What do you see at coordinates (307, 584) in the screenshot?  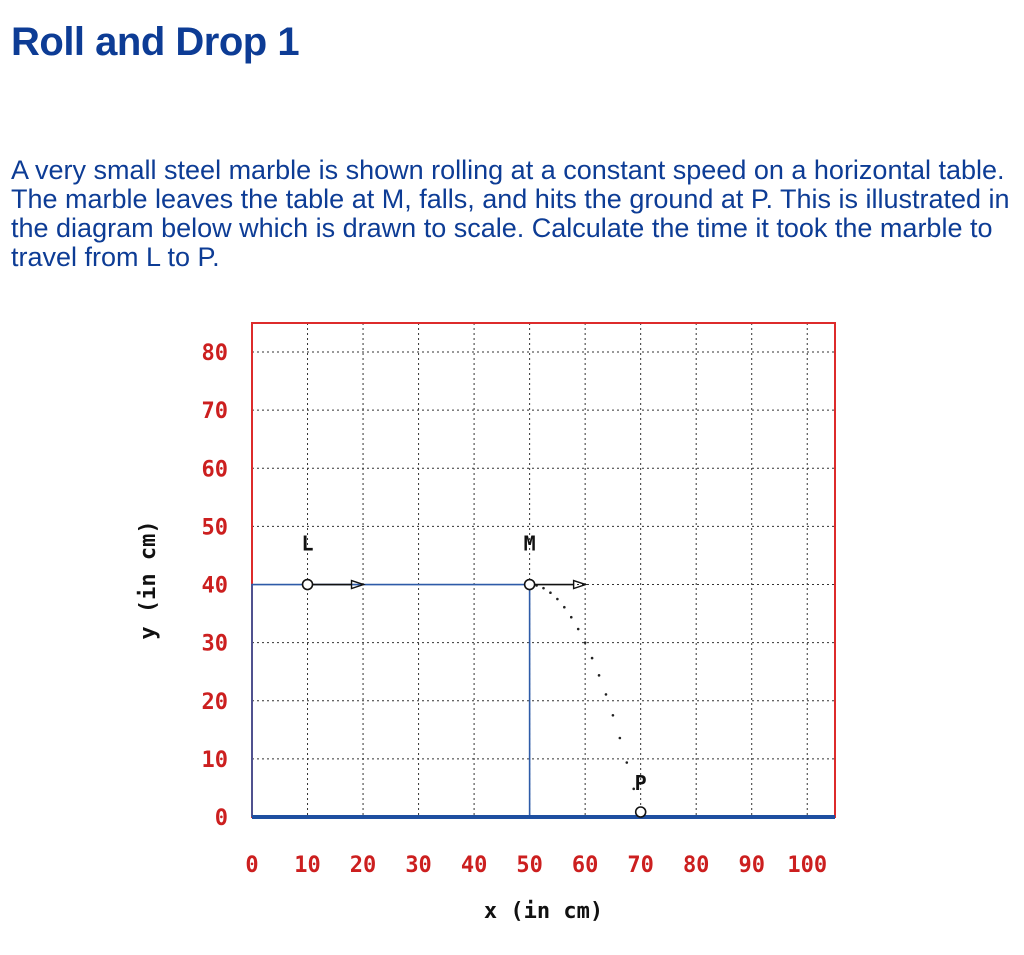 I see `marble-l` at bounding box center [307, 584].